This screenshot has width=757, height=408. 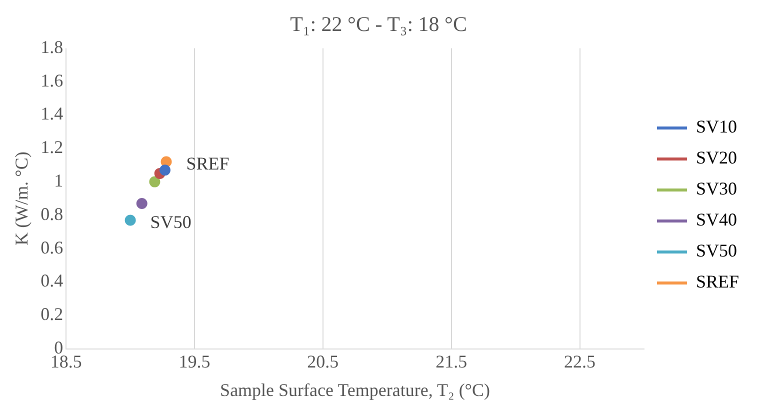 What do you see at coordinates (194, 361) in the screenshot?
I see `x-tick-label: 19.5` at bounding box center [194, 361].